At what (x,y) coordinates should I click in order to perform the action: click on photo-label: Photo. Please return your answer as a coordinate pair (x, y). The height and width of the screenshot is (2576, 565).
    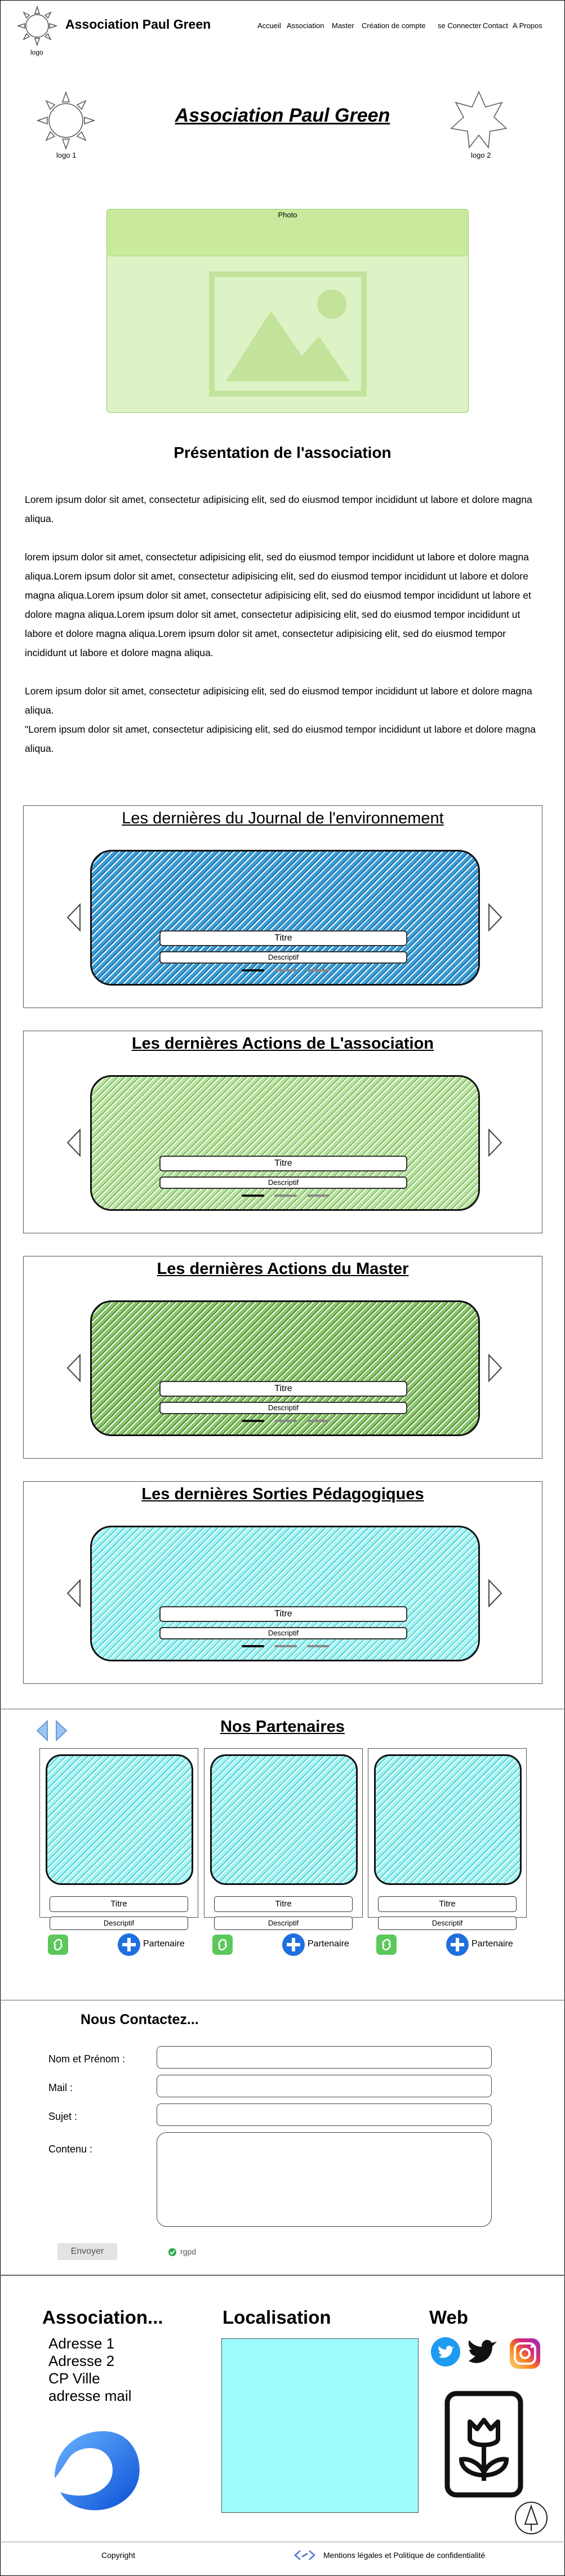
    Looking at the image, I should click on (287, 215).